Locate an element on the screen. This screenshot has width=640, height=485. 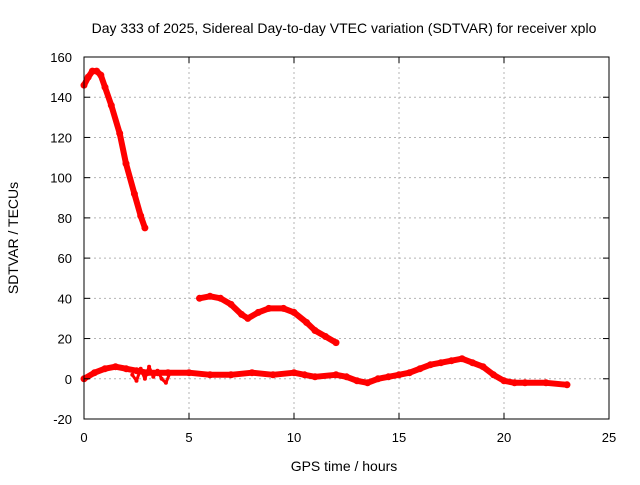
x-axis-label: GPS time / hours is located at coordinates (344, 466).